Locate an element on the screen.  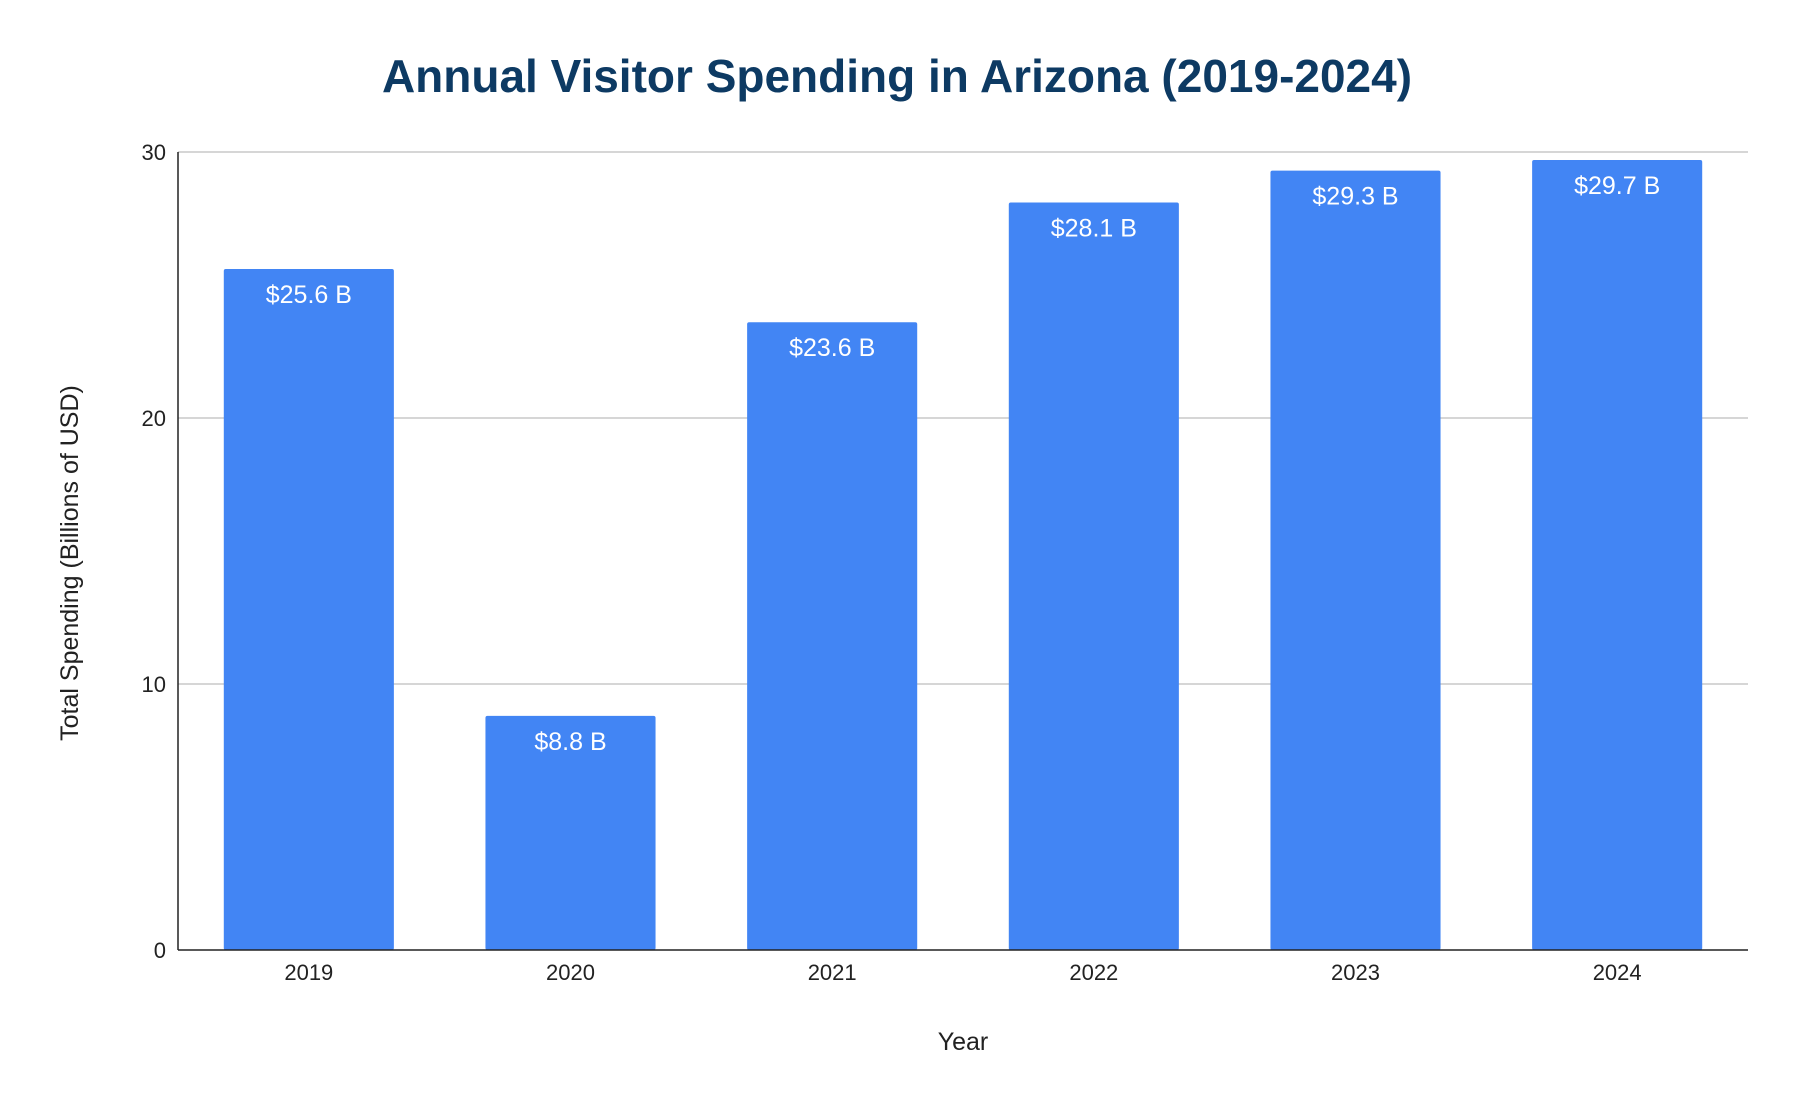
y-tick-label: 0 is located at coordinates (160, 950).